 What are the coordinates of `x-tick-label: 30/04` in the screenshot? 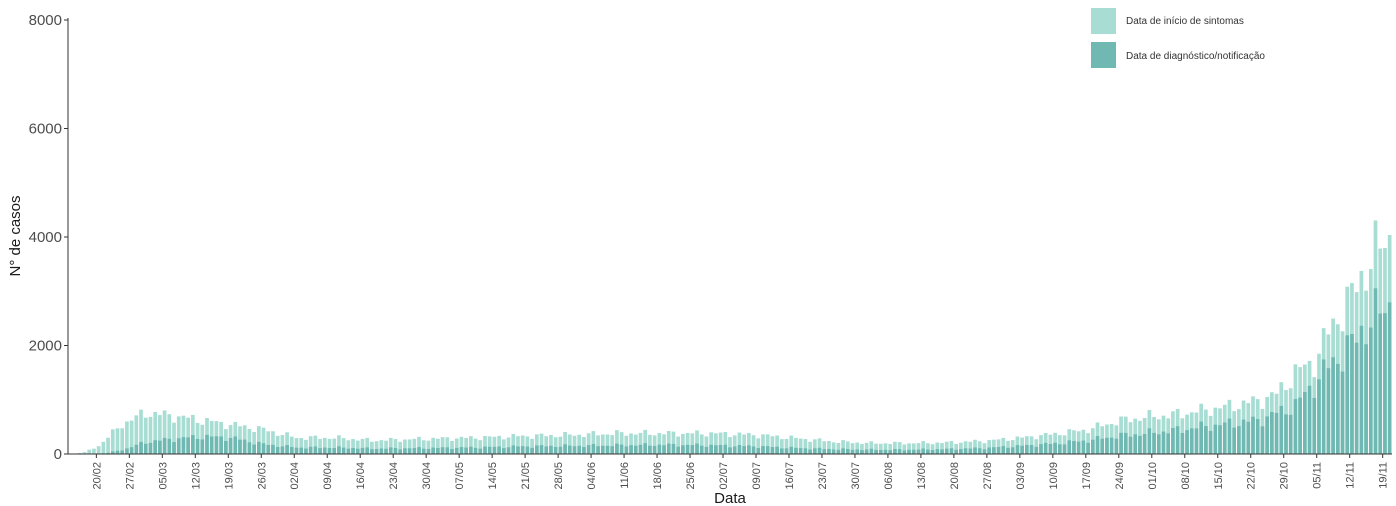 It's located at (427, 476).